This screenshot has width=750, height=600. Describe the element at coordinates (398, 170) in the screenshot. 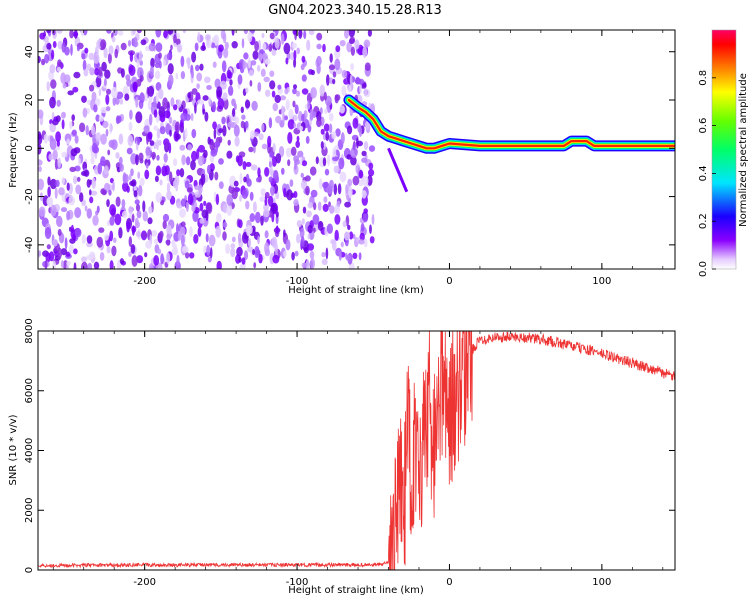

I see `signal-streak` at that location.